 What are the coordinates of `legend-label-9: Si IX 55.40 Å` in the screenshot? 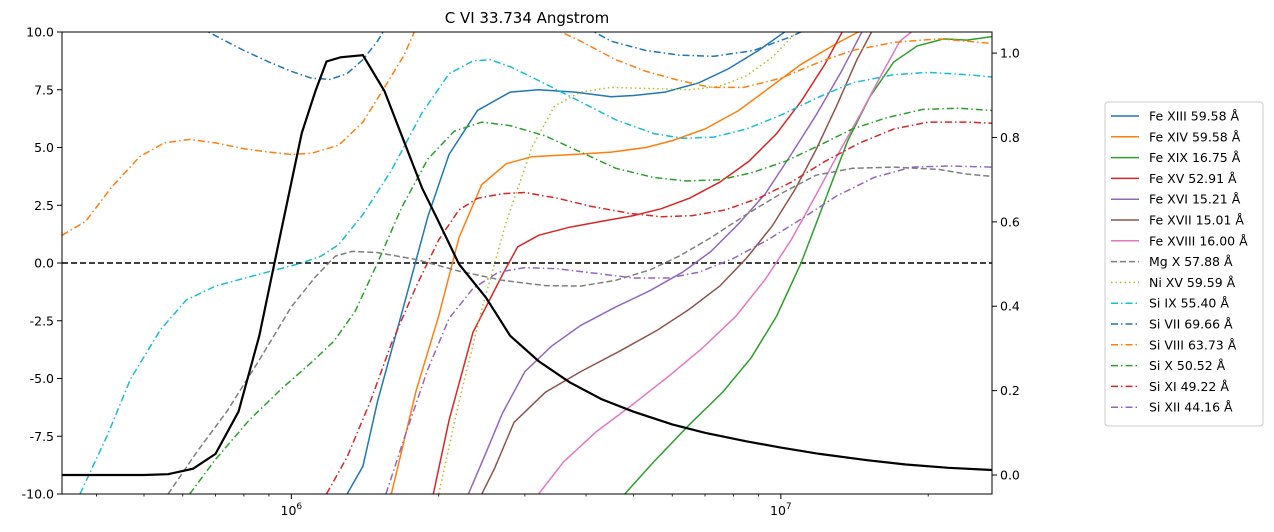 It's located at (1189, 303).